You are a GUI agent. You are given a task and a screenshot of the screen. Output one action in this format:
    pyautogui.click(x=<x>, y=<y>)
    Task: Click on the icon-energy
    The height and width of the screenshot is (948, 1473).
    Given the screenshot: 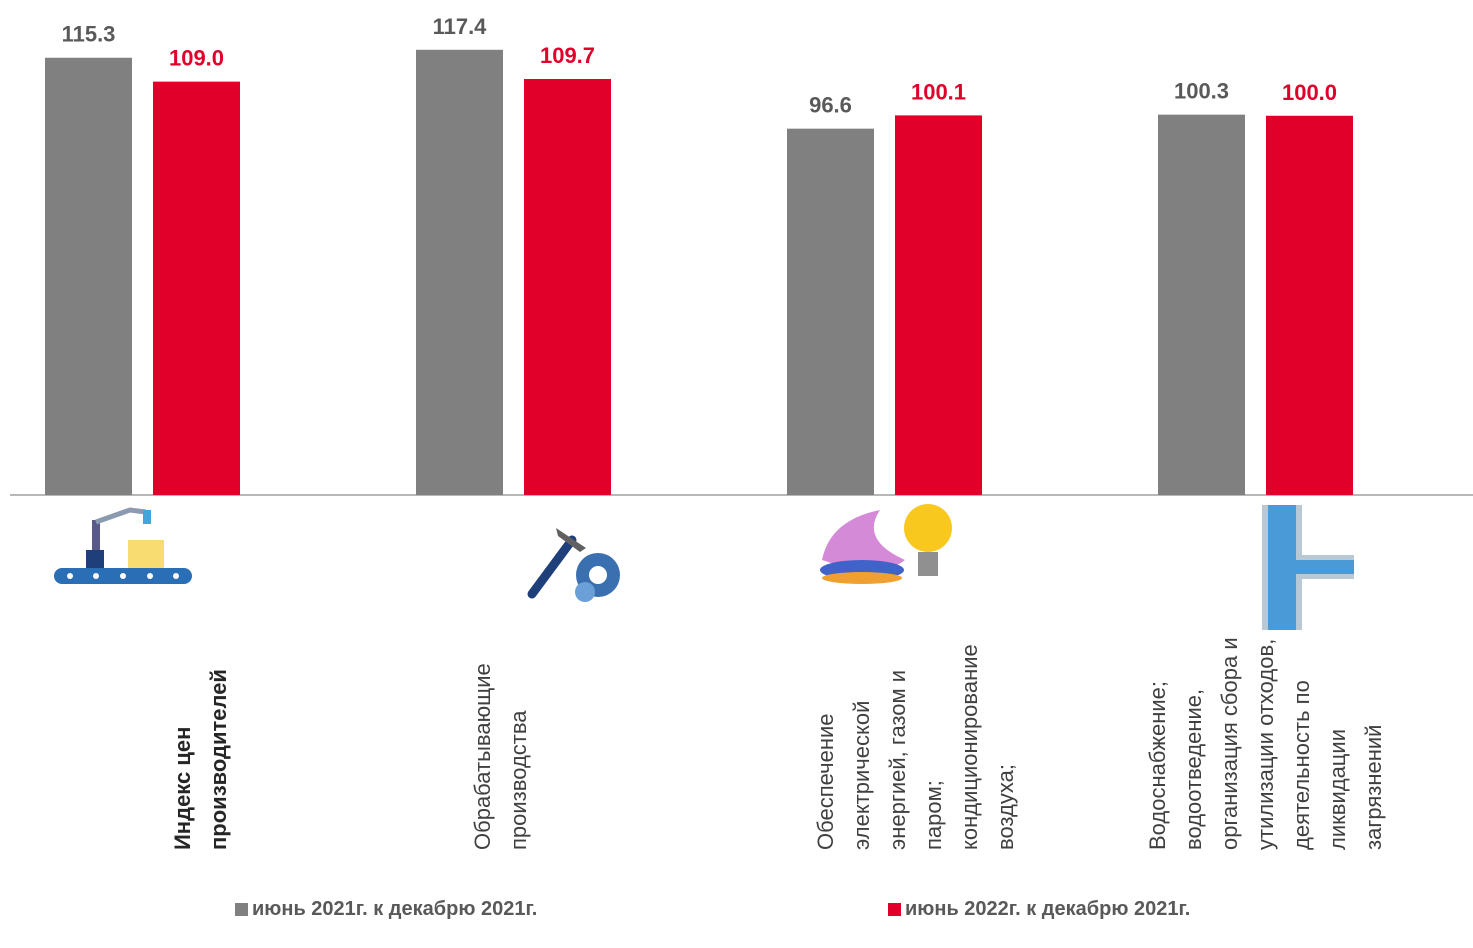 What is the action you would take?
    pyautogui.click(x=886, y=544)
    